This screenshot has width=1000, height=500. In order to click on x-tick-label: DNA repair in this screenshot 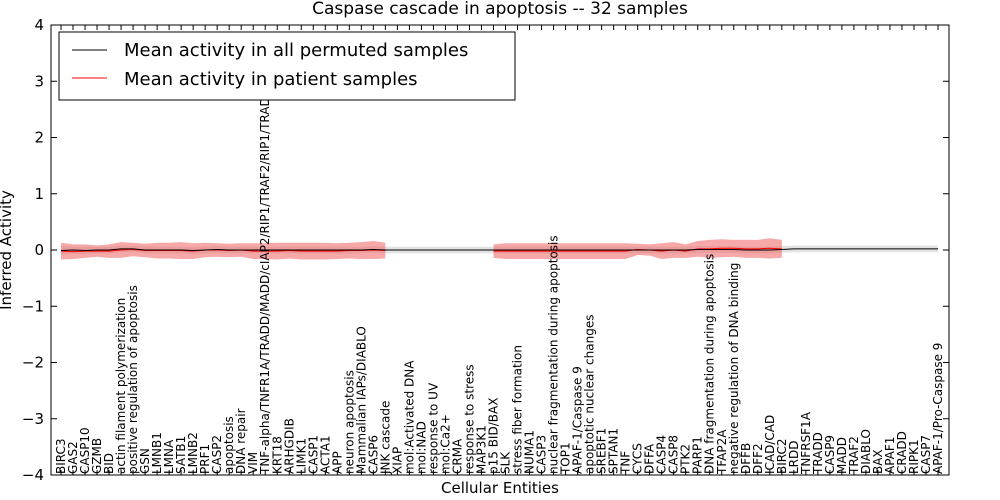, I will do `click(241, 441)`.